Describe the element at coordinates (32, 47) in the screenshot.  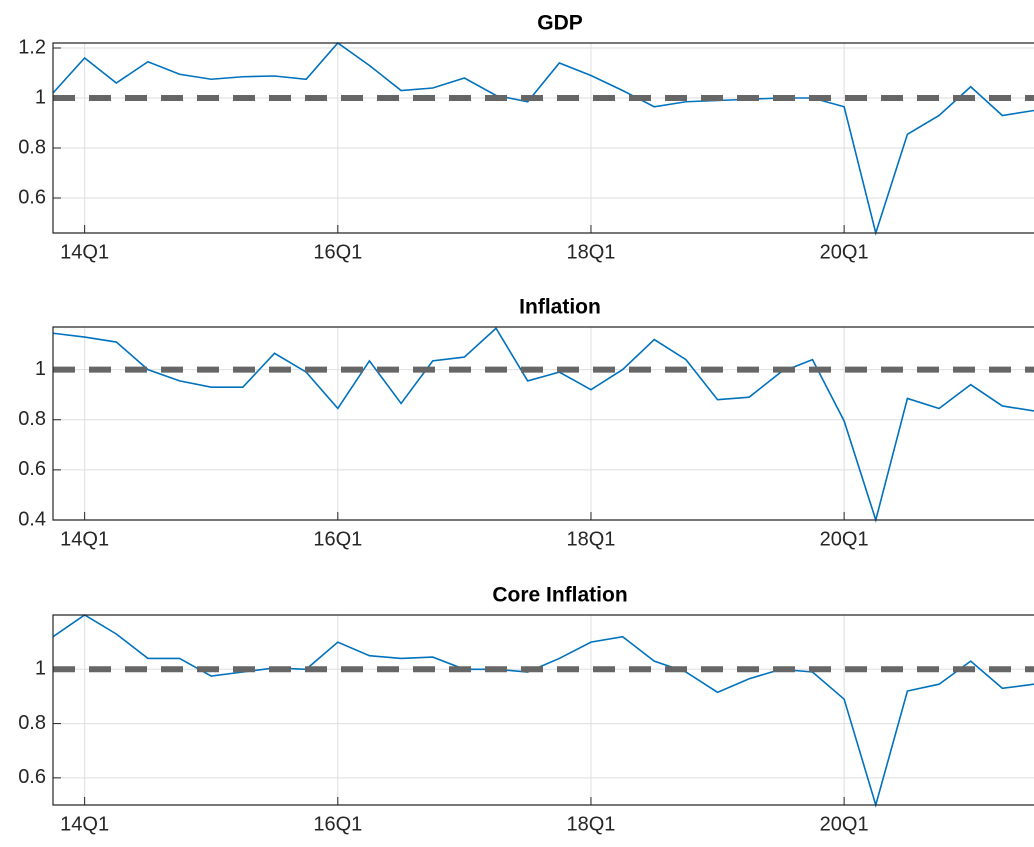
I see `y-tick-label: 1.2` at that location.